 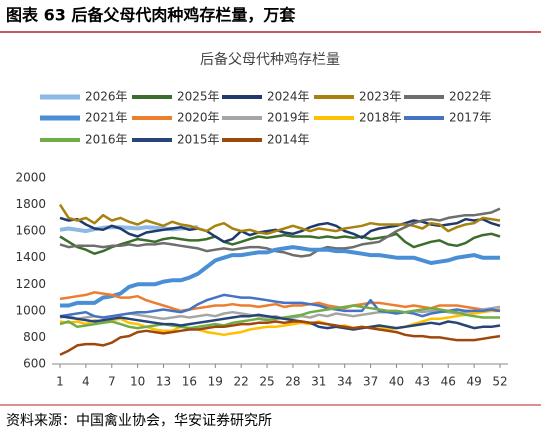 What do you see at coordinates (370, 382) in the screenshot?
I see `x-tick-label: 37` at bounding box center [370, 382].